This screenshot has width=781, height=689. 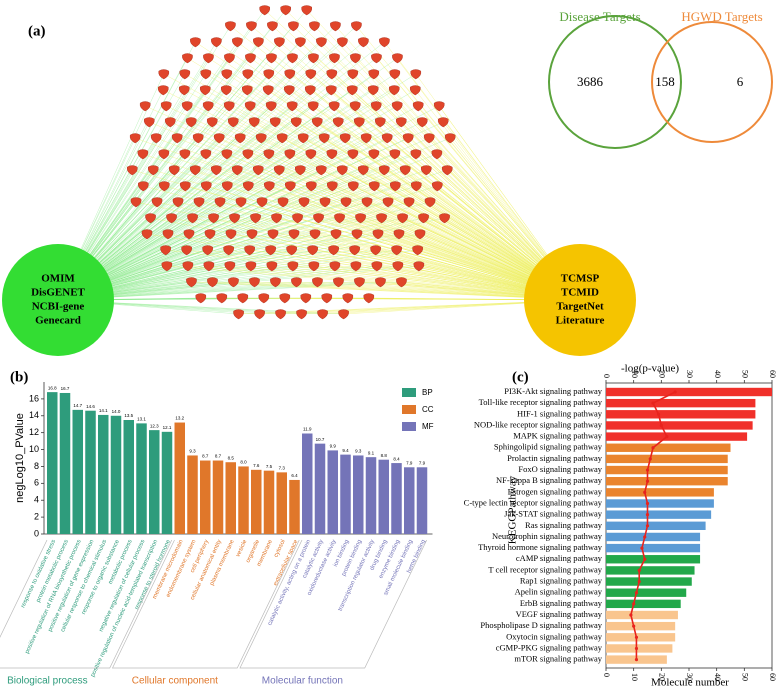 What do you see at coordinates (77, 405) in the screenshot?
I see `value-label: 14.7` at bounding box center [77, 405].